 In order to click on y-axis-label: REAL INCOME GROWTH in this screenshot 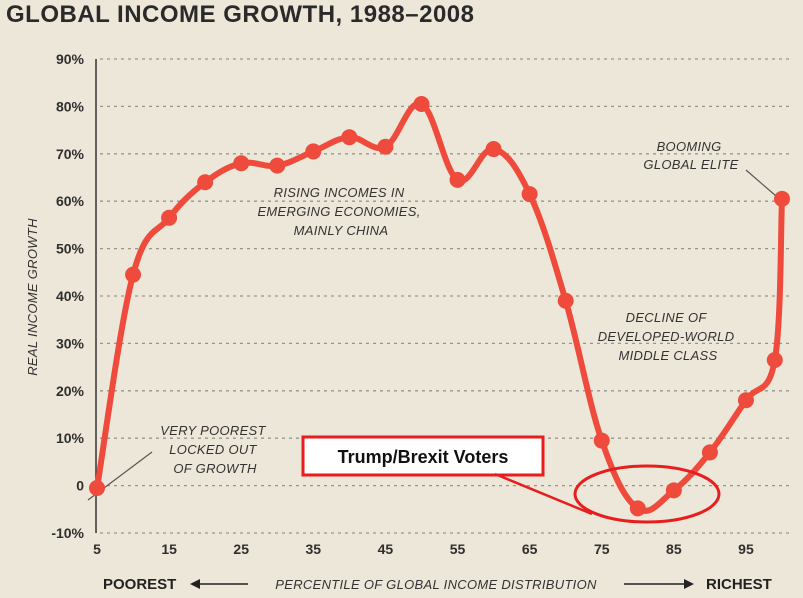, I will do `click(32, 297)`.